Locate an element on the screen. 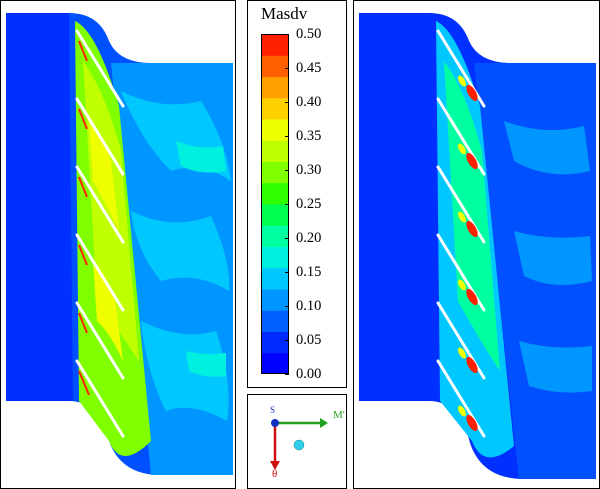 Image resolution: width=600 pixels, height=489 pixels. legend-tick-label: 0.10 is located at coordinates (309, 306).